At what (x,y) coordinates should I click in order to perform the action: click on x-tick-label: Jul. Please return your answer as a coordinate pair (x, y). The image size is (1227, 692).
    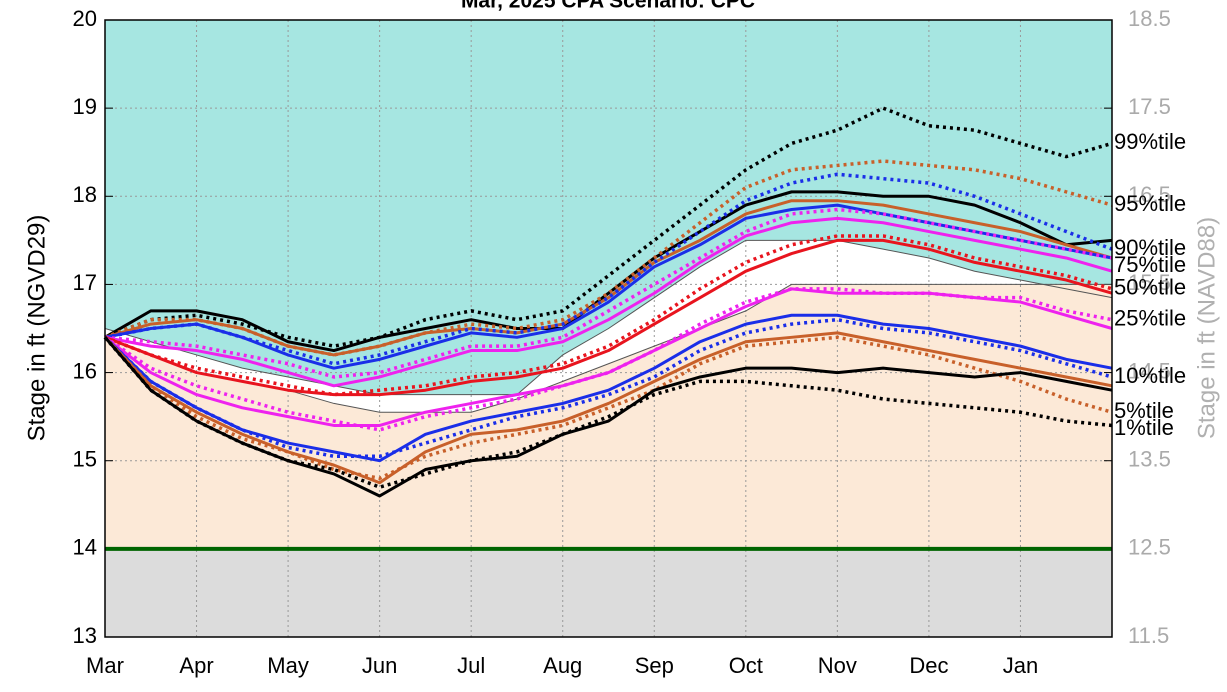
    Looking at the image, I should click on (471, 665).